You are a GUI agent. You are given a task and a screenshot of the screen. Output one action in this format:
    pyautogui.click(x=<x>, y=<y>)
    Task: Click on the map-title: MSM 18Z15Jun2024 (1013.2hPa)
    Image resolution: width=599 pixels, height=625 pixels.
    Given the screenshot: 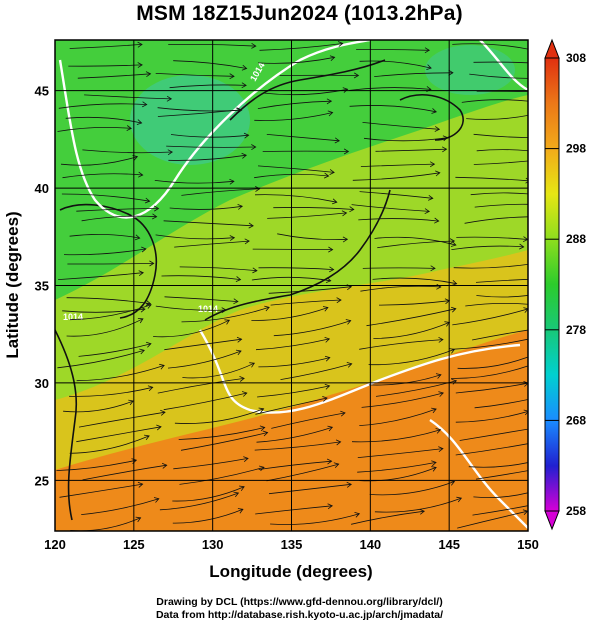 What is the action you would take?
    pyautogui.click(x=299, y=13)
    